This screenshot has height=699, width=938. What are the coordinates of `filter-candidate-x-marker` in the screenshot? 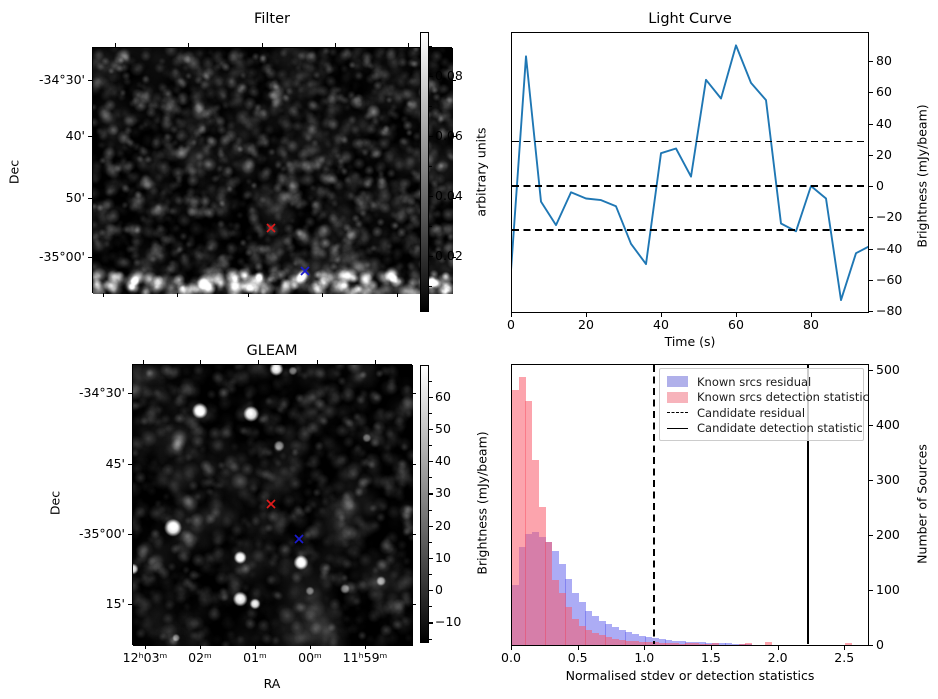 It's located at (270, 228).